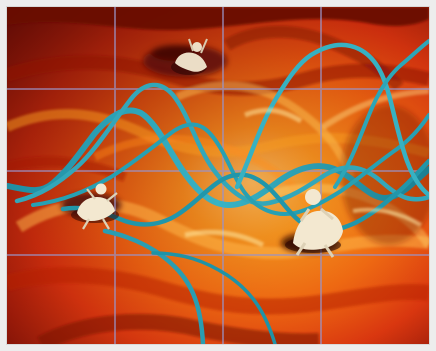 Image resolution: width=436 pixels, height=351 pixels. What do you see at coordinates (189, 56) in the screenshot?
I see `figure-top` at bounding box center [189, 56].